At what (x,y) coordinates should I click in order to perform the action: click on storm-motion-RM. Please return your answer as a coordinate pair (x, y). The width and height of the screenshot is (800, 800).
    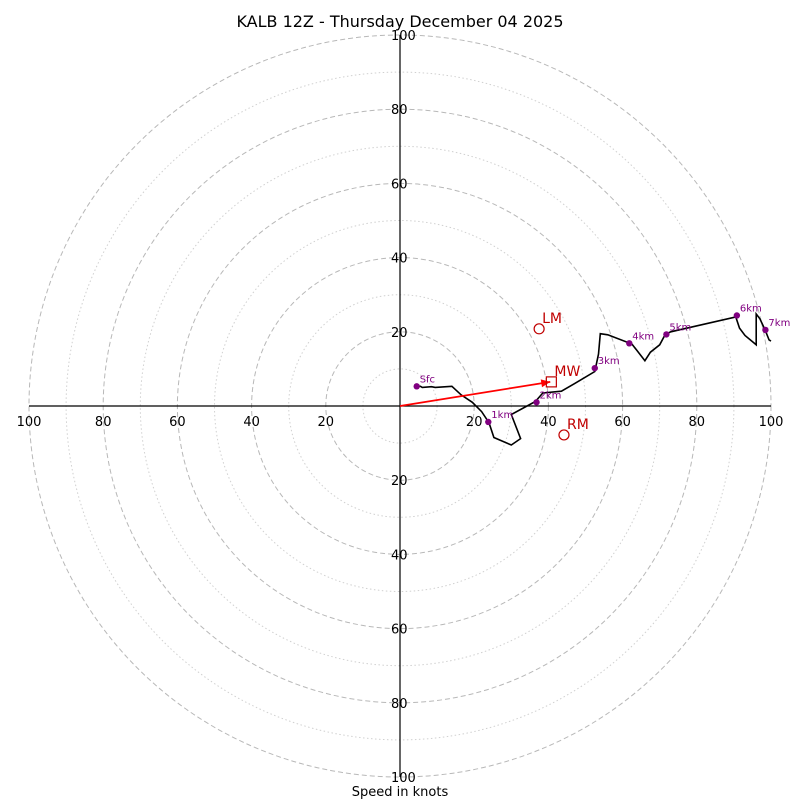
    Looking at the image, I should click on (564, 435).